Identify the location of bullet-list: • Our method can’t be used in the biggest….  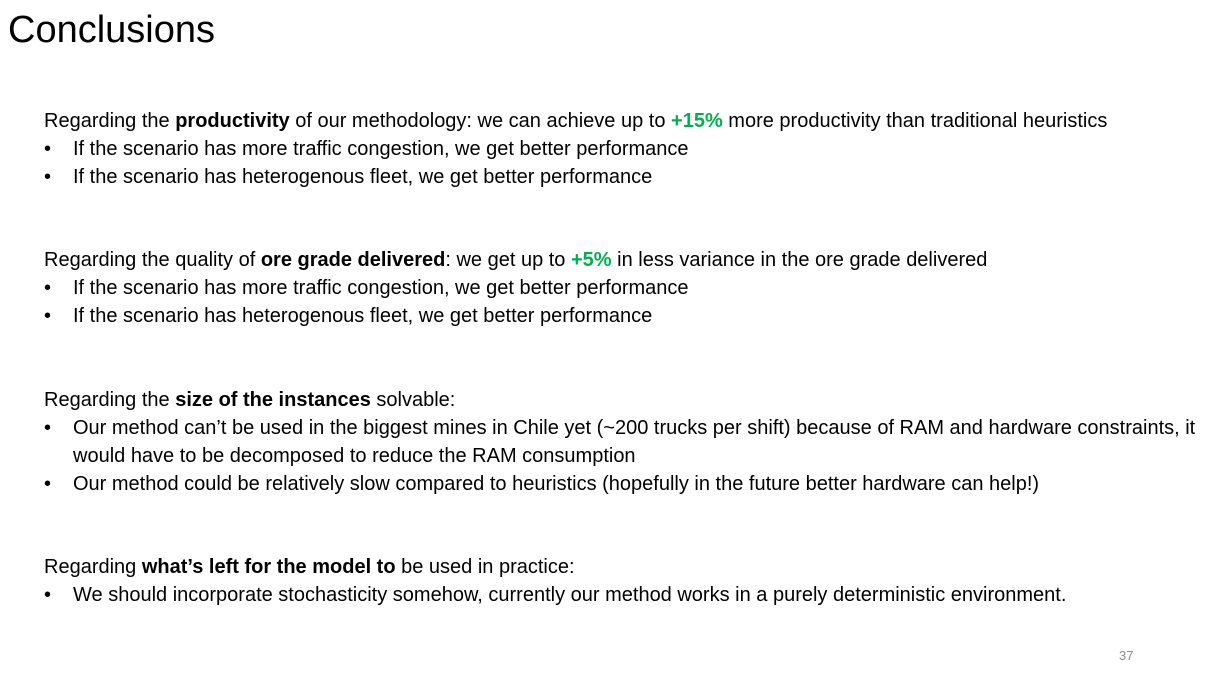
(629, 456).